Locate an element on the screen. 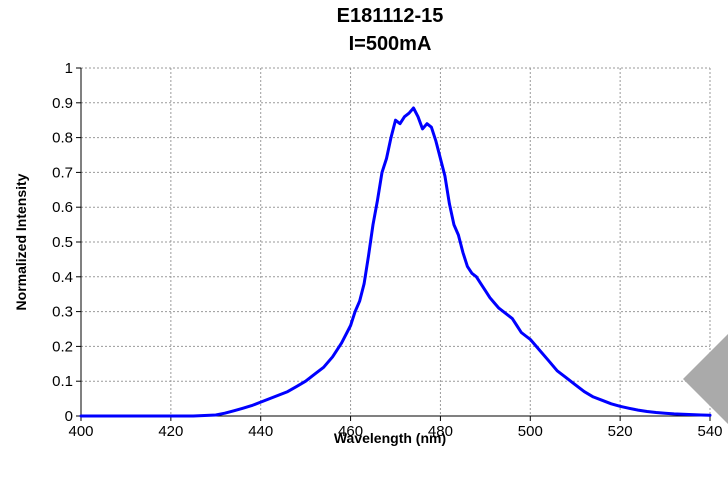 The image size is (728, 484). y-tick-label: 0.3 is located at coordinates (62, 312).